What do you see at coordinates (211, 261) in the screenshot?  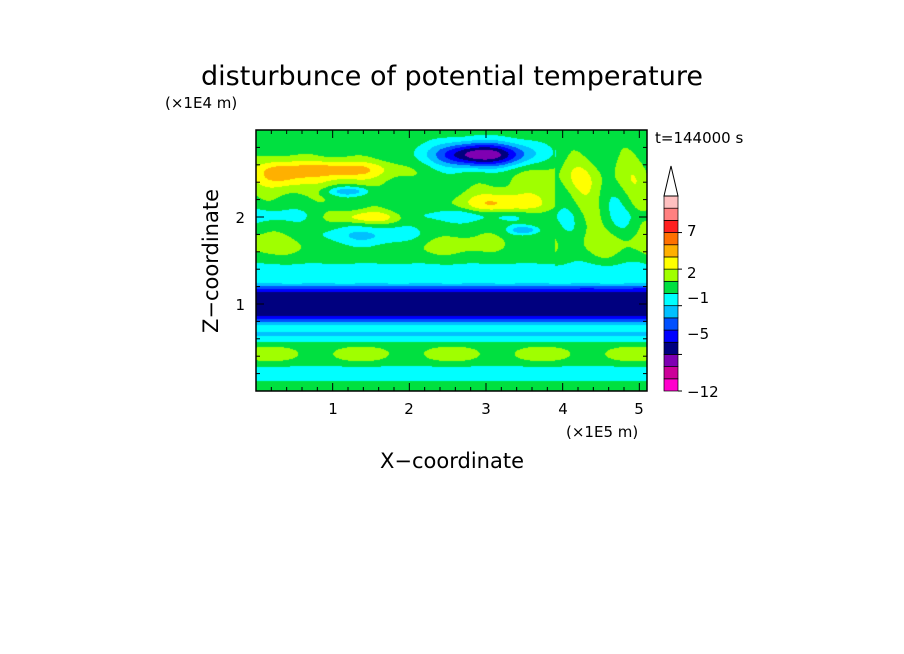 I see `y-axis-label: Z−coordinate` at bounding box center [211, 261].